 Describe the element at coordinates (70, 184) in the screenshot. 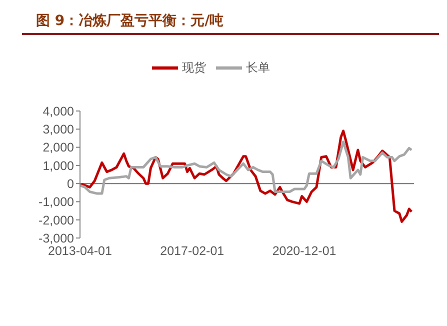

I see `y-tick-label: 0` at that location.